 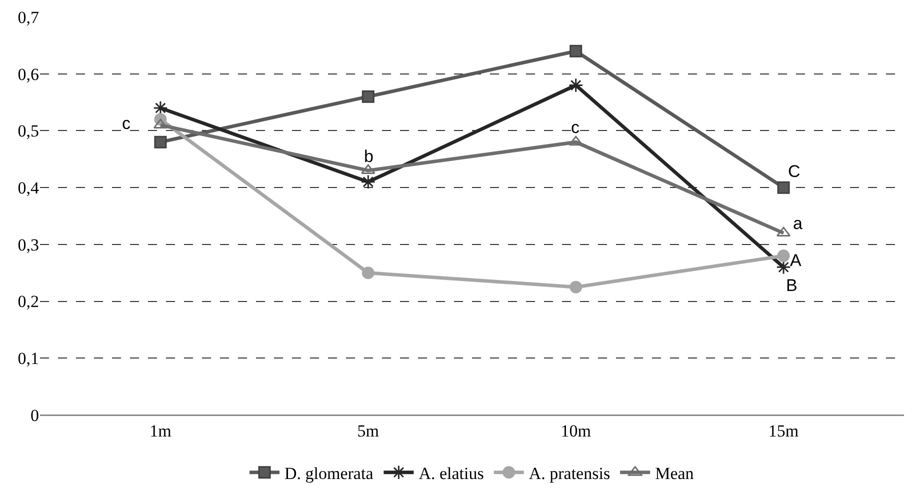 I want to click on legend-label: Mean, so click(x=674, y=473).